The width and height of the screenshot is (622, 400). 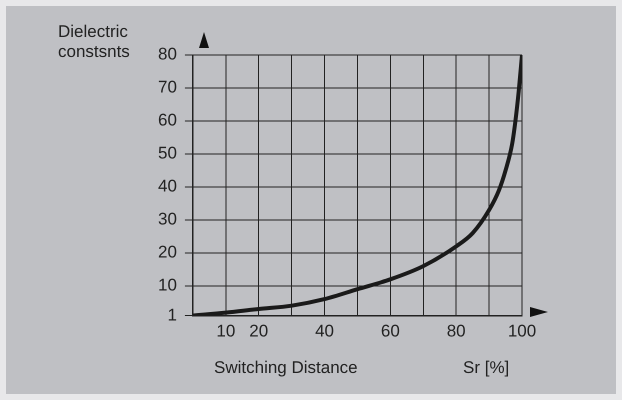 I want to click on y-tick-label: 40, so click(x=167, y=186).